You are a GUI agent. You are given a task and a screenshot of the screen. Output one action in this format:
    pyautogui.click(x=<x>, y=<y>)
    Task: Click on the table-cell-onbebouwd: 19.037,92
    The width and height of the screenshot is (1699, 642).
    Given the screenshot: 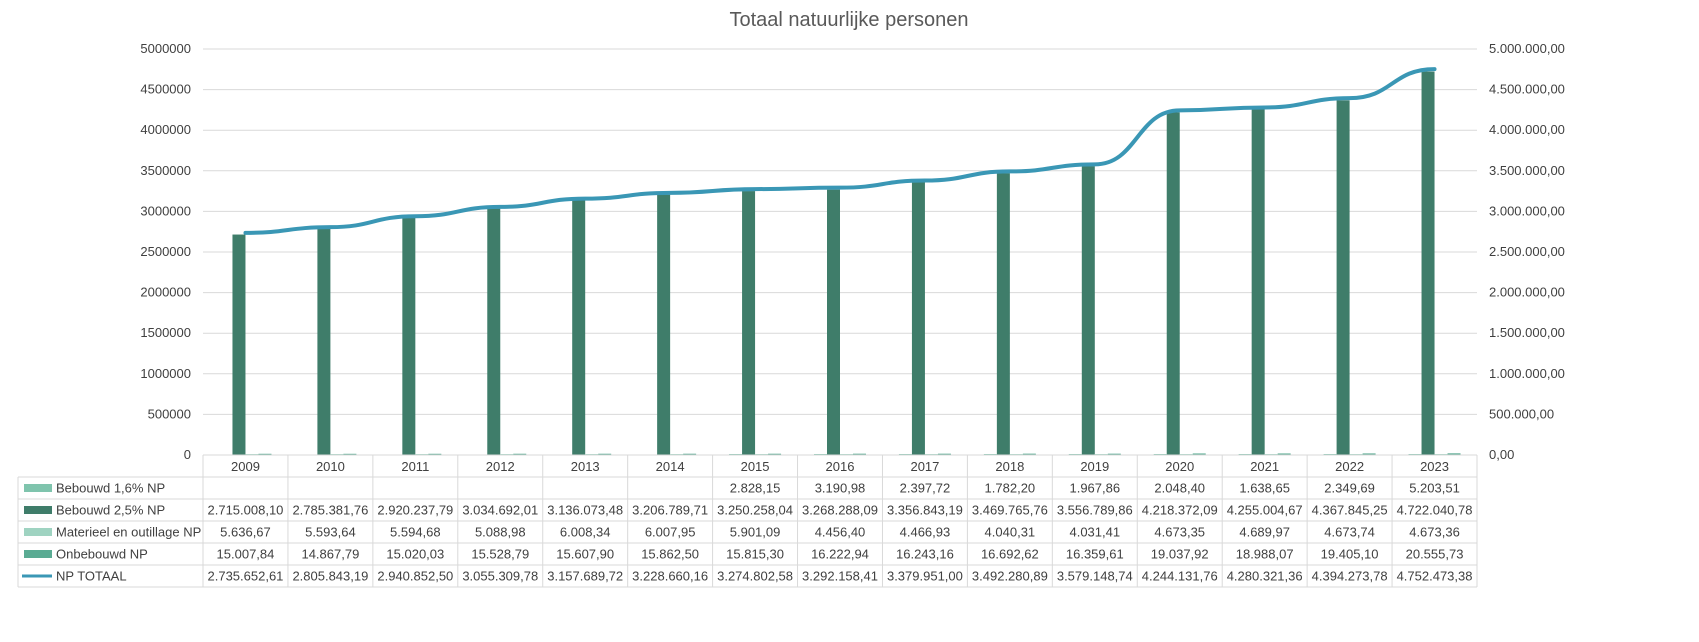 What is the action you would take?
    pyautogui.click(x=1180, y=554)
    